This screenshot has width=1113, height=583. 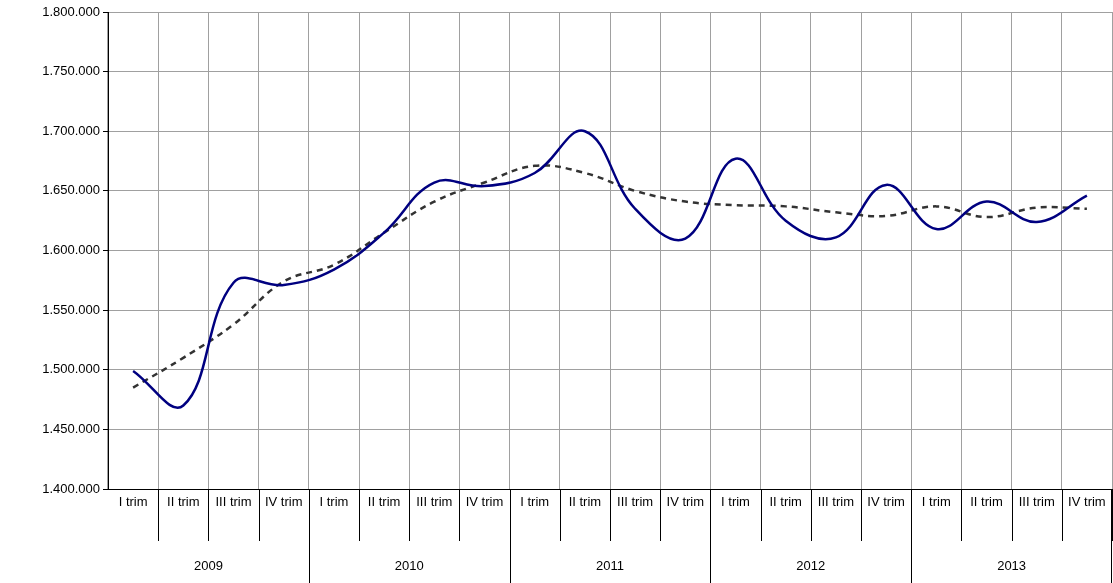 What do you see at coordinates (71, 488) in the screenshot?
I see `y-tick-label: 1.400.000` at bounding box center [71, 488].